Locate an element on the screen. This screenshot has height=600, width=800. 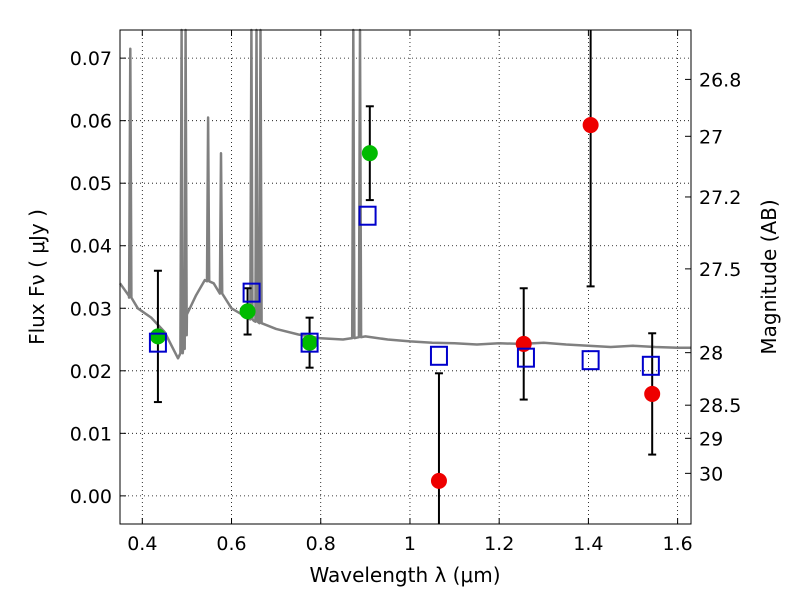
mag-tick-label: 30 is located at coordinates (711, 474).